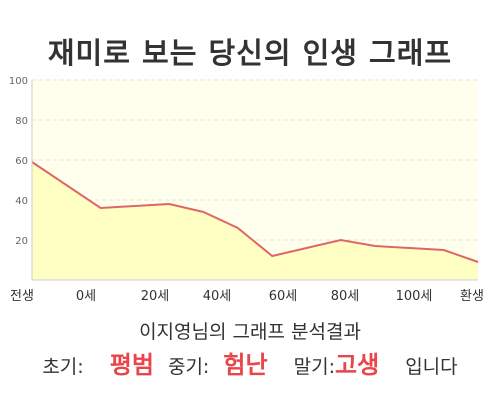 The height and width of the screenshot is (400, 500). I want to click on y-tick-labels: 20 40 60 80 100, so click(18, 161).